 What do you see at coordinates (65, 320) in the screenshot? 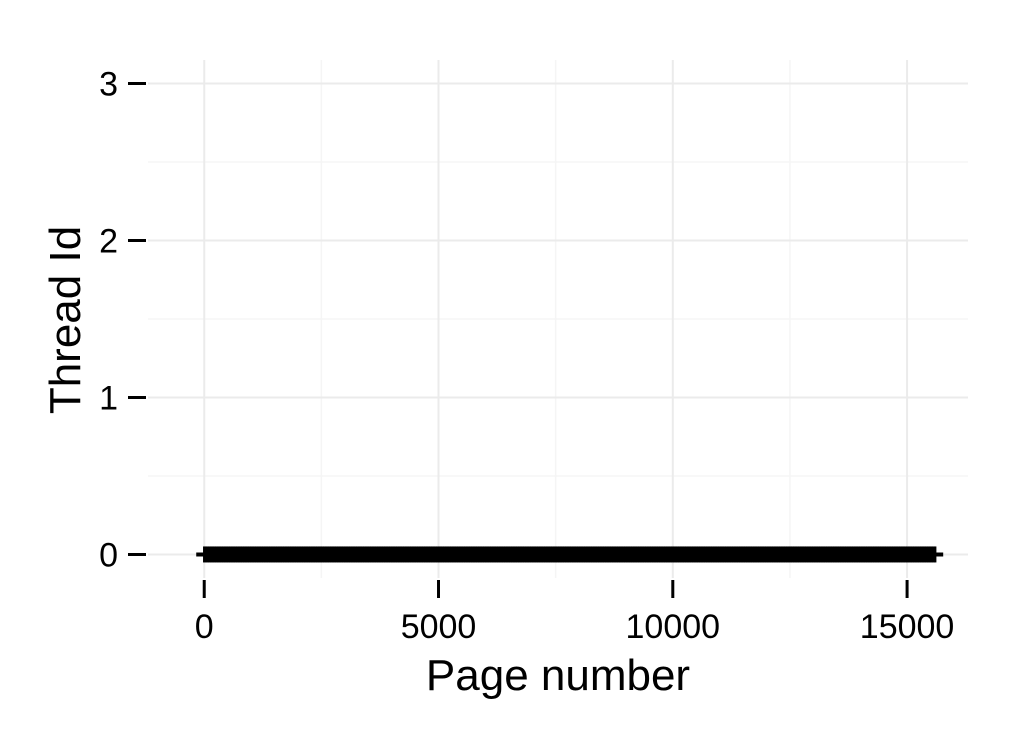
I see `y-axis-title: Thread Id` at bounding box center [65, 320].